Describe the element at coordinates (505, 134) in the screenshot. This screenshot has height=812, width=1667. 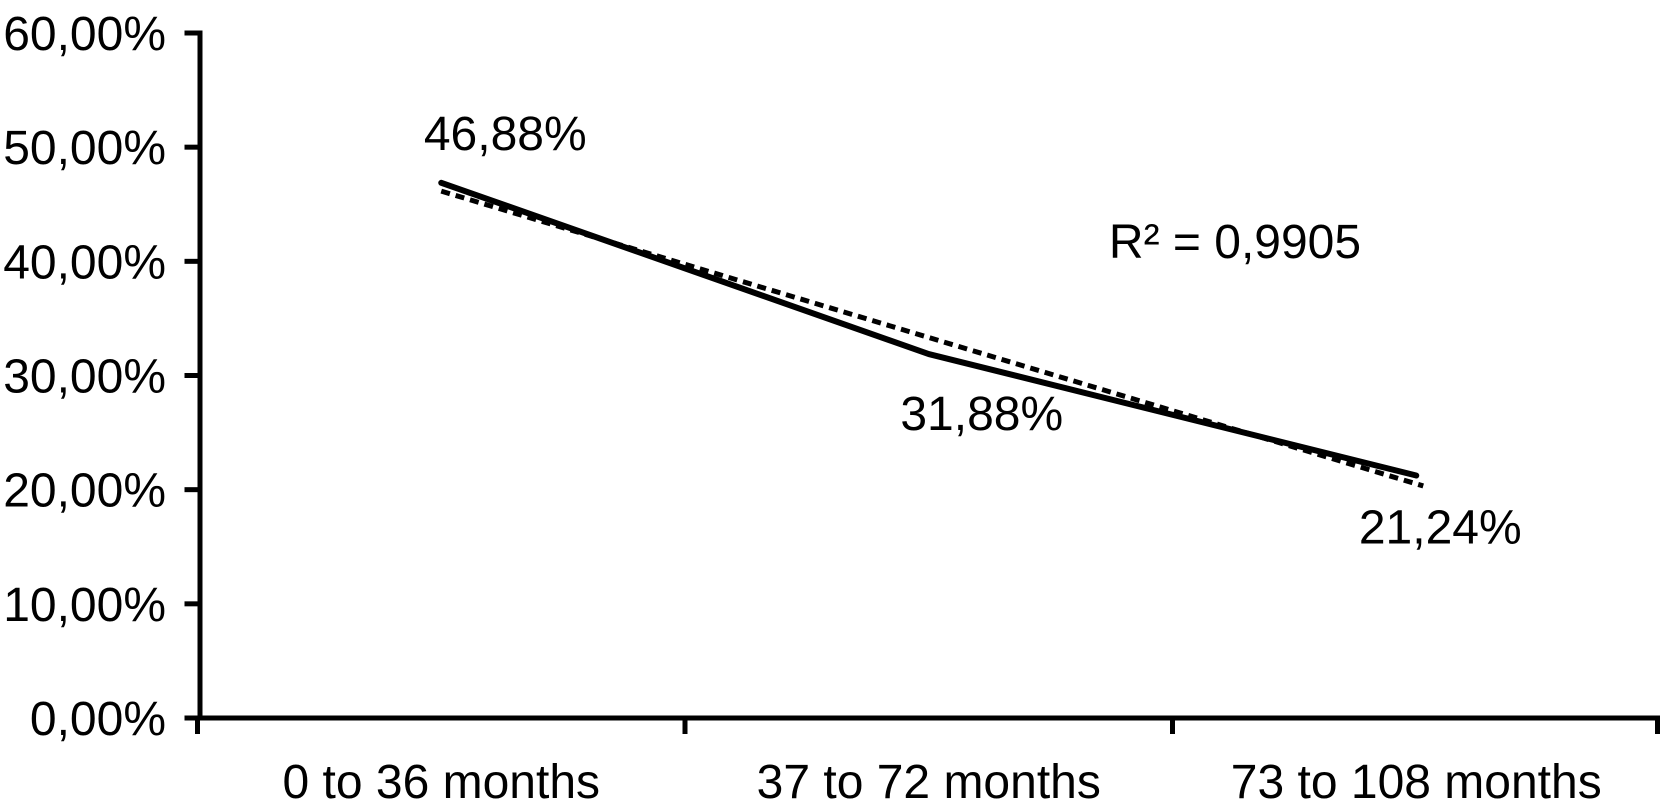
I see `point-label: 46,88%` at that location.